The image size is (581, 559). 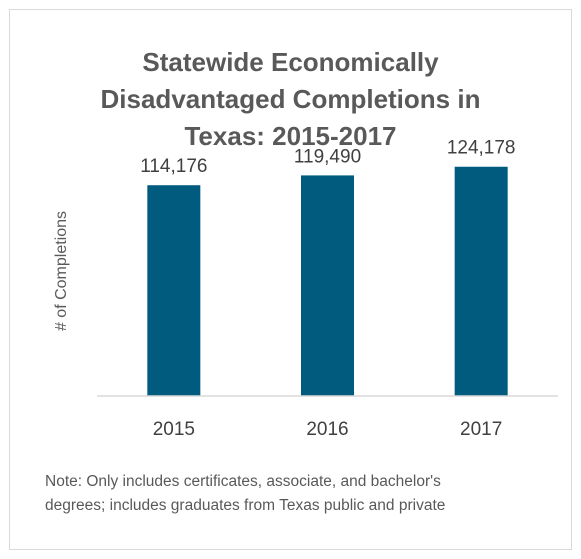 What do you see at coordinates (327, 285) in the screenshot?
I see `bar-2016` at bounding box center [327, 285].